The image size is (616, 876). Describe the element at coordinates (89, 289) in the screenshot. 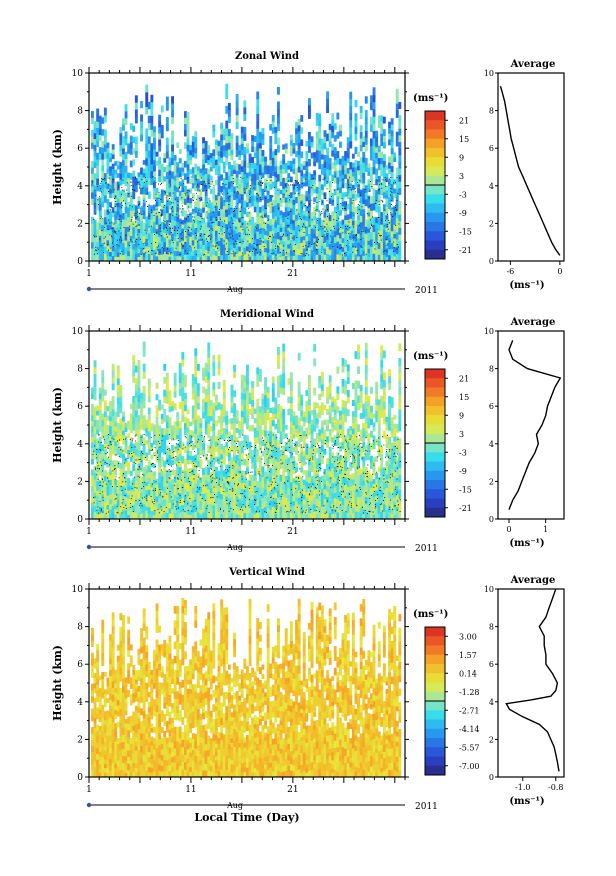

I see `month-start-marker` at that location.